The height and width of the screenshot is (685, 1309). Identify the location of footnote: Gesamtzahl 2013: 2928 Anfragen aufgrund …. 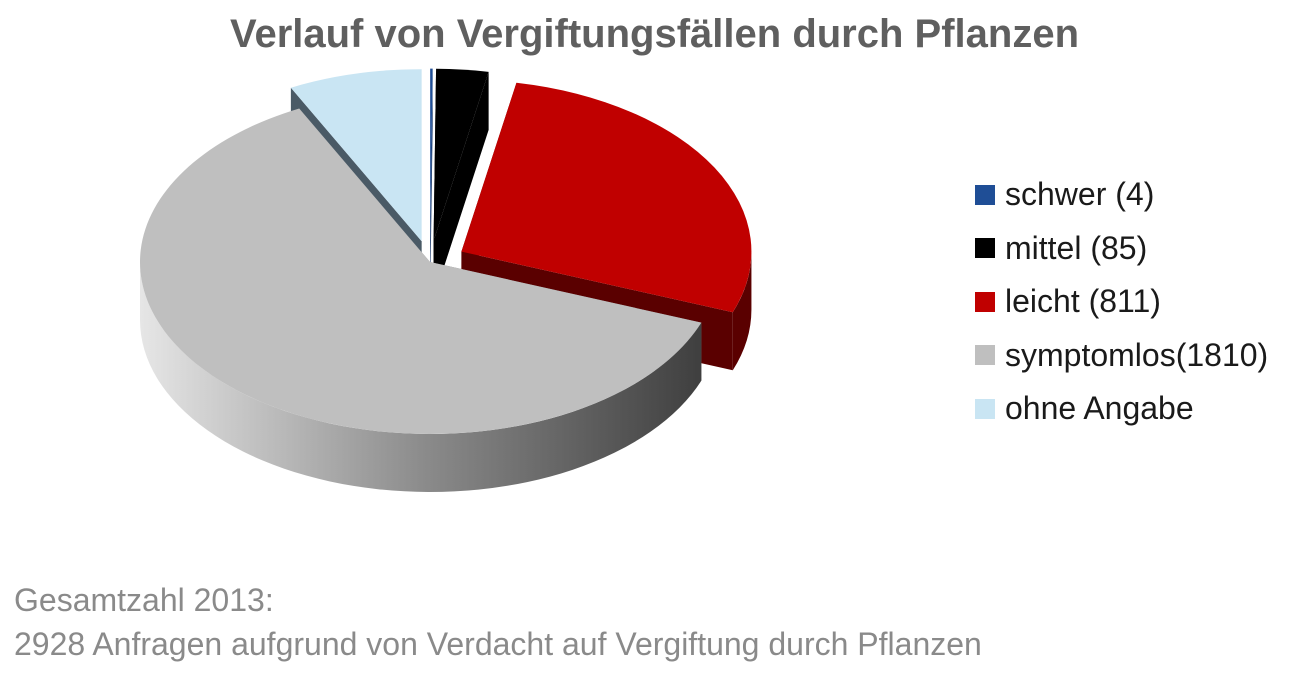
(498, 622).